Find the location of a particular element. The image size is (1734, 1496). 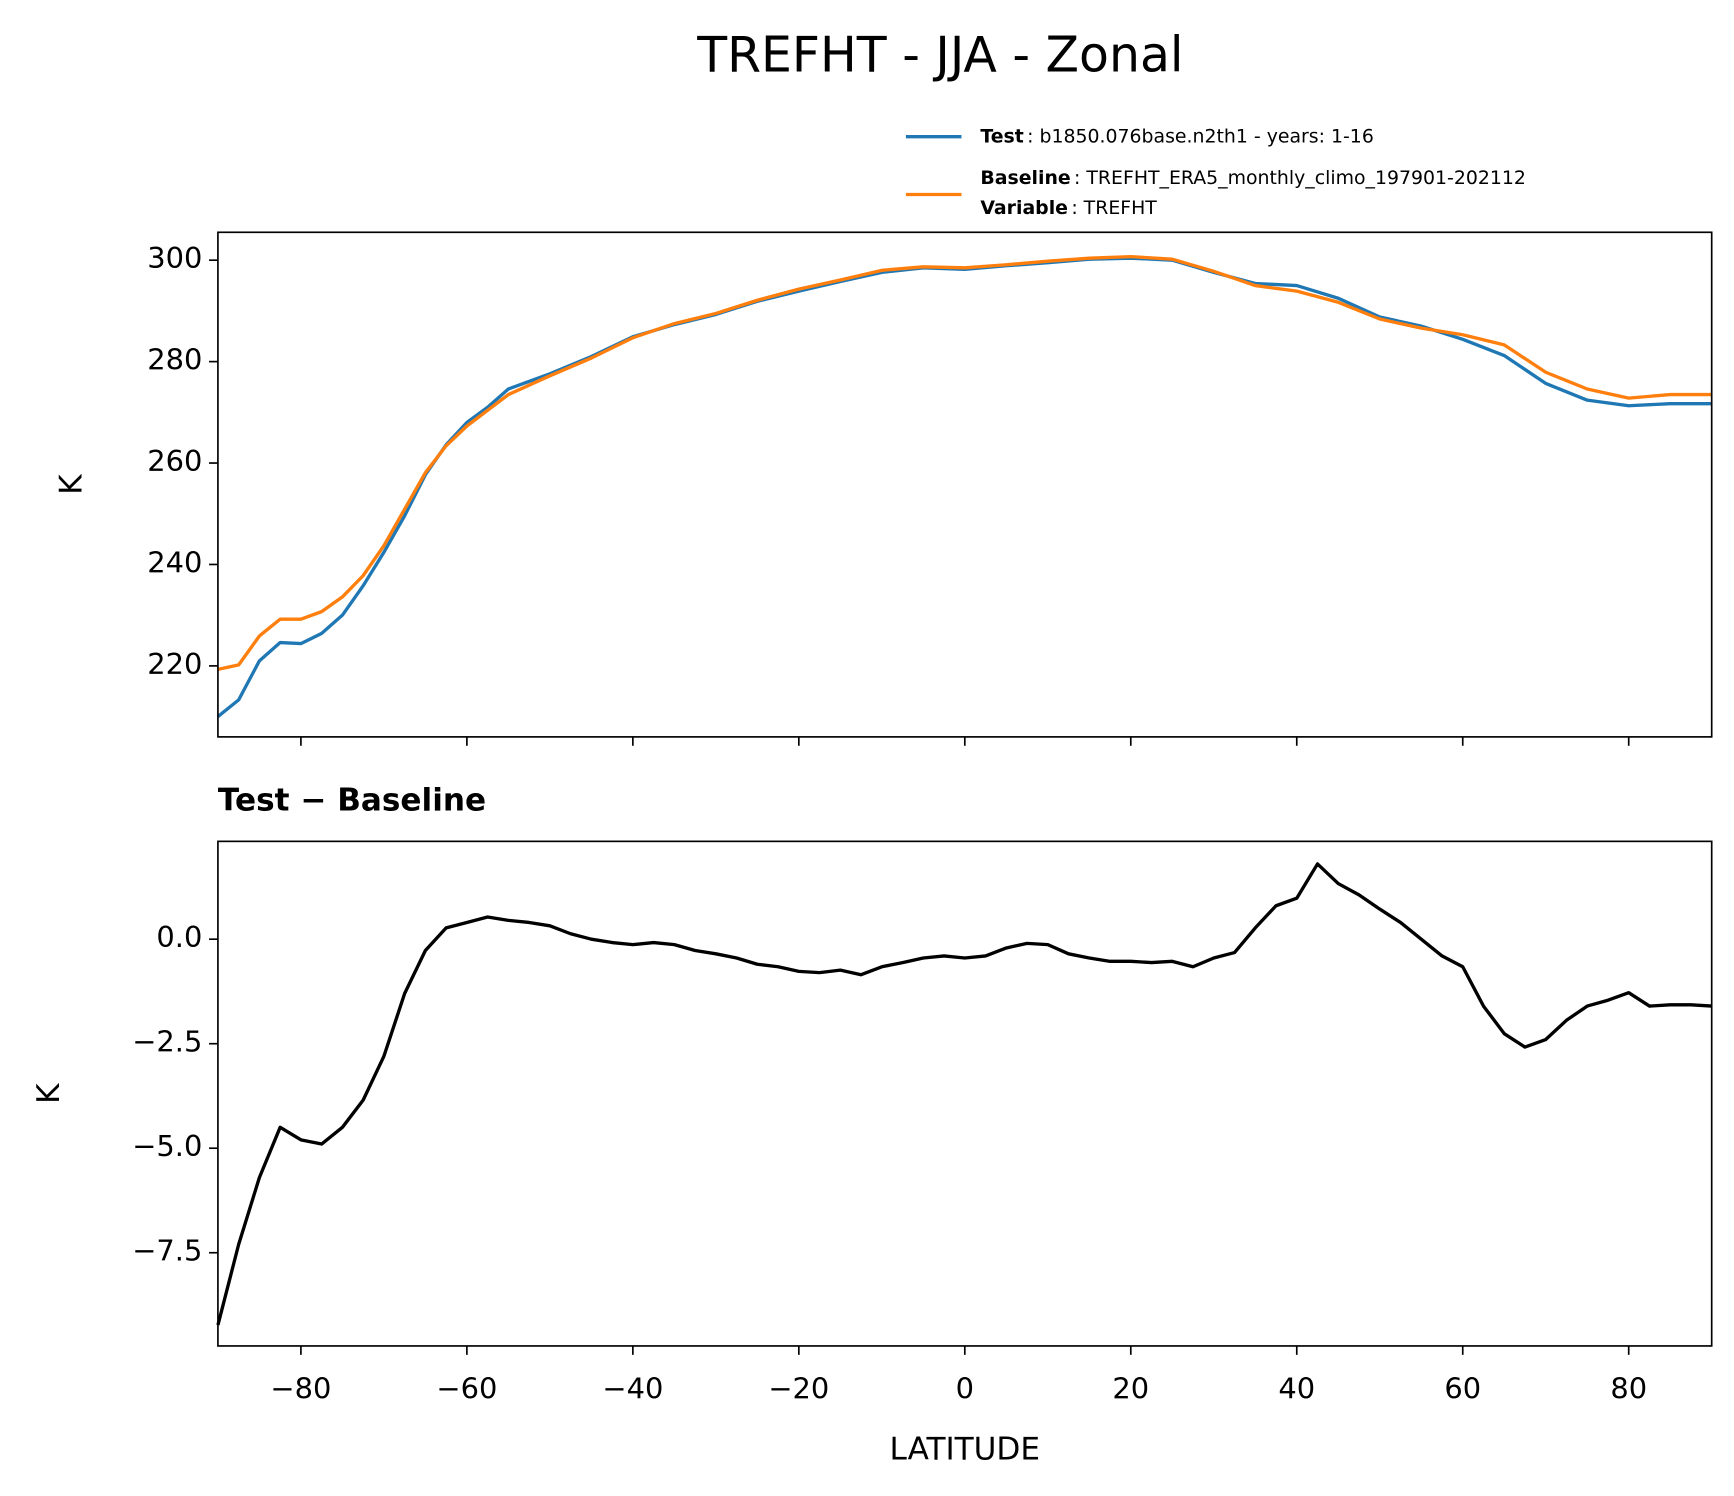

x-tick-label: −20 is located at coordinates (798, 1388).